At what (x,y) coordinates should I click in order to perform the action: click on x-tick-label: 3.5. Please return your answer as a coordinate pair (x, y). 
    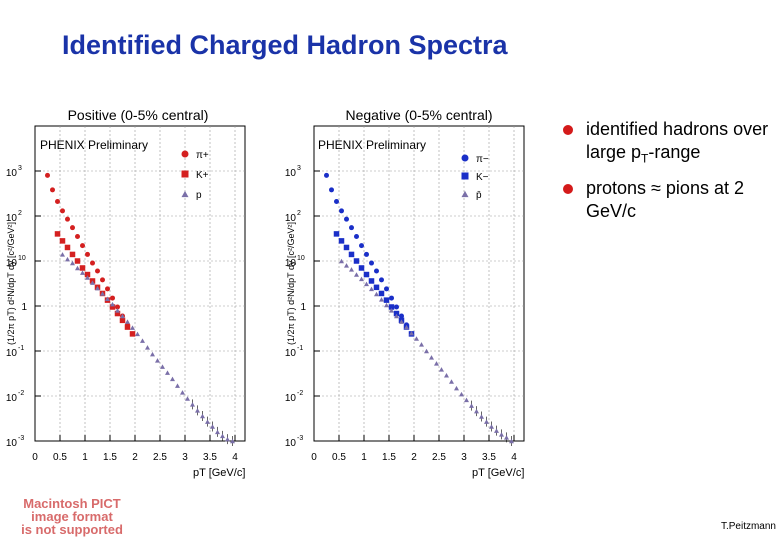
    Looking at the image, I should click on (210, 457).